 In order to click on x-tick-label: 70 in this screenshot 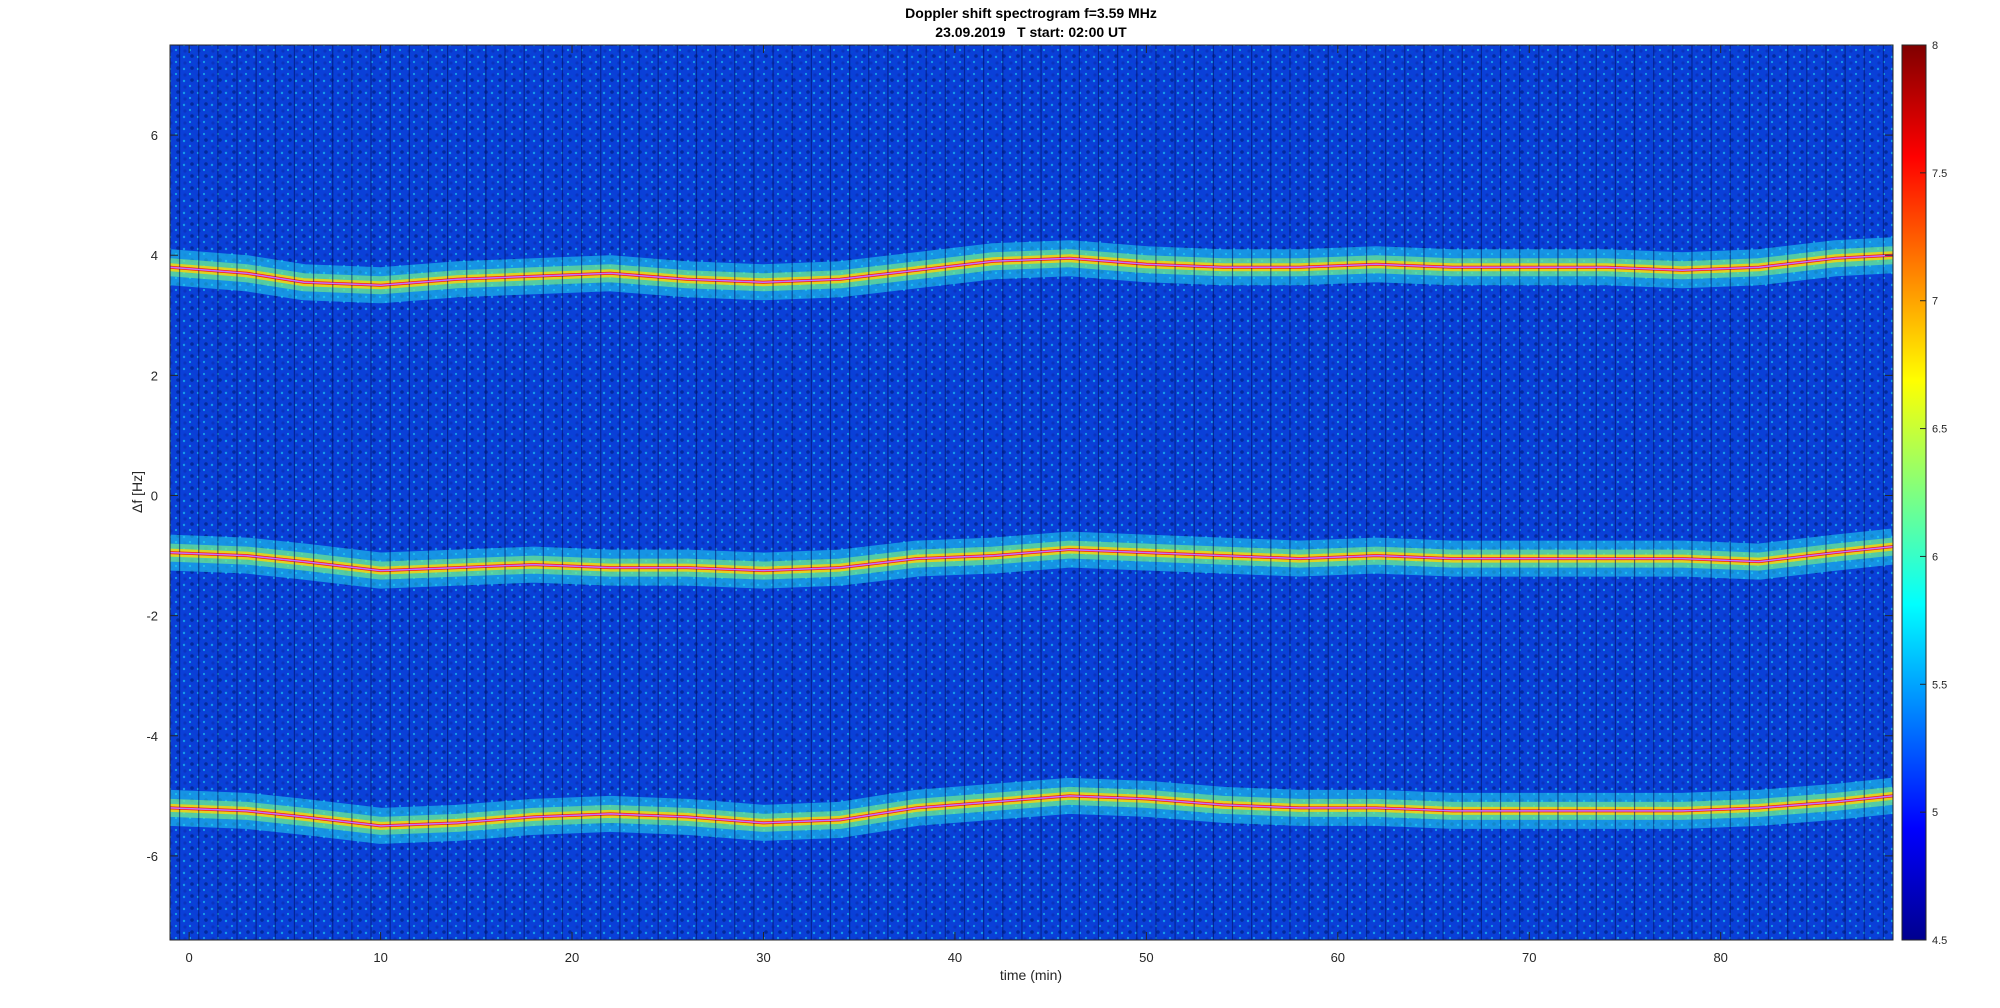, I will do `click(1529, 957)`.